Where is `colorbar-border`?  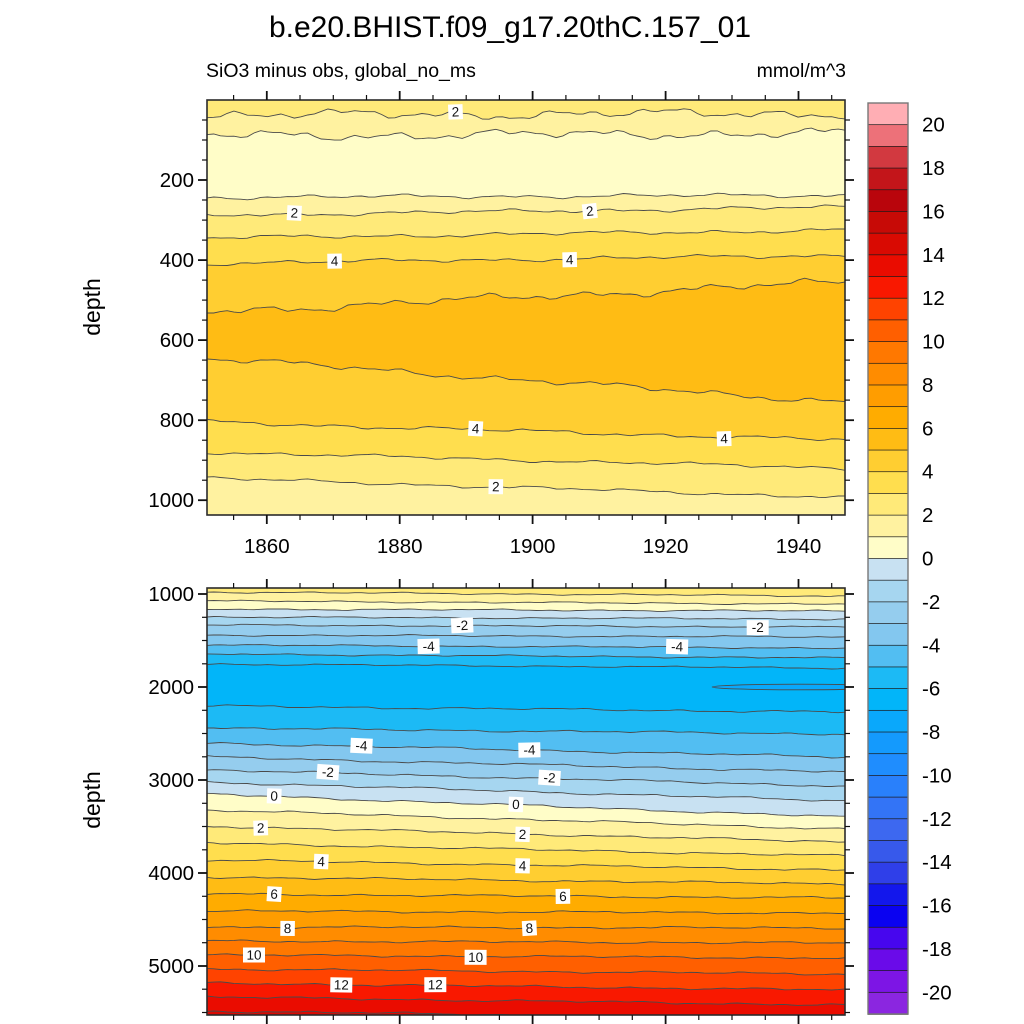
colorbar-border is located at coordinates (888, 558).